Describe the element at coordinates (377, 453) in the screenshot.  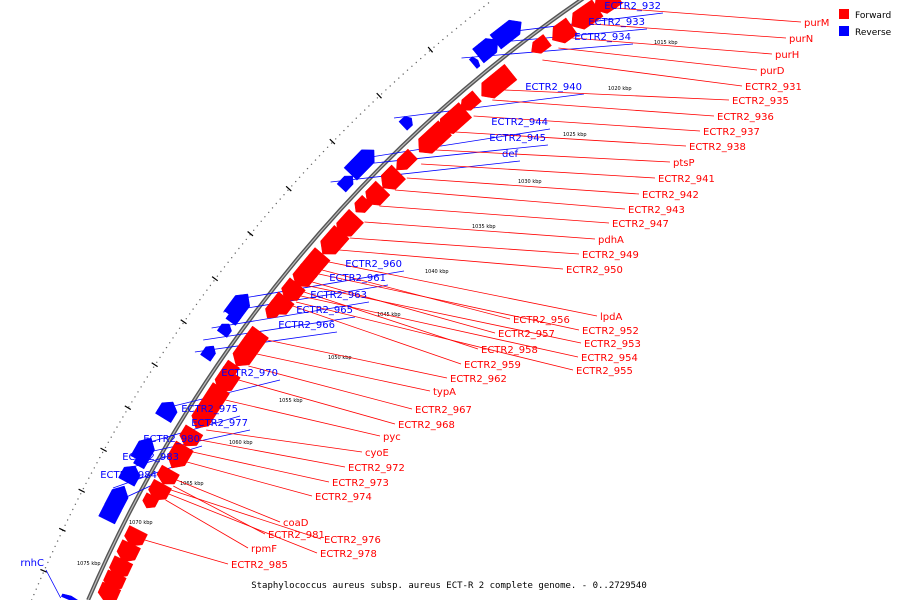
I see `forward-gene-label: cyoE` at that location.